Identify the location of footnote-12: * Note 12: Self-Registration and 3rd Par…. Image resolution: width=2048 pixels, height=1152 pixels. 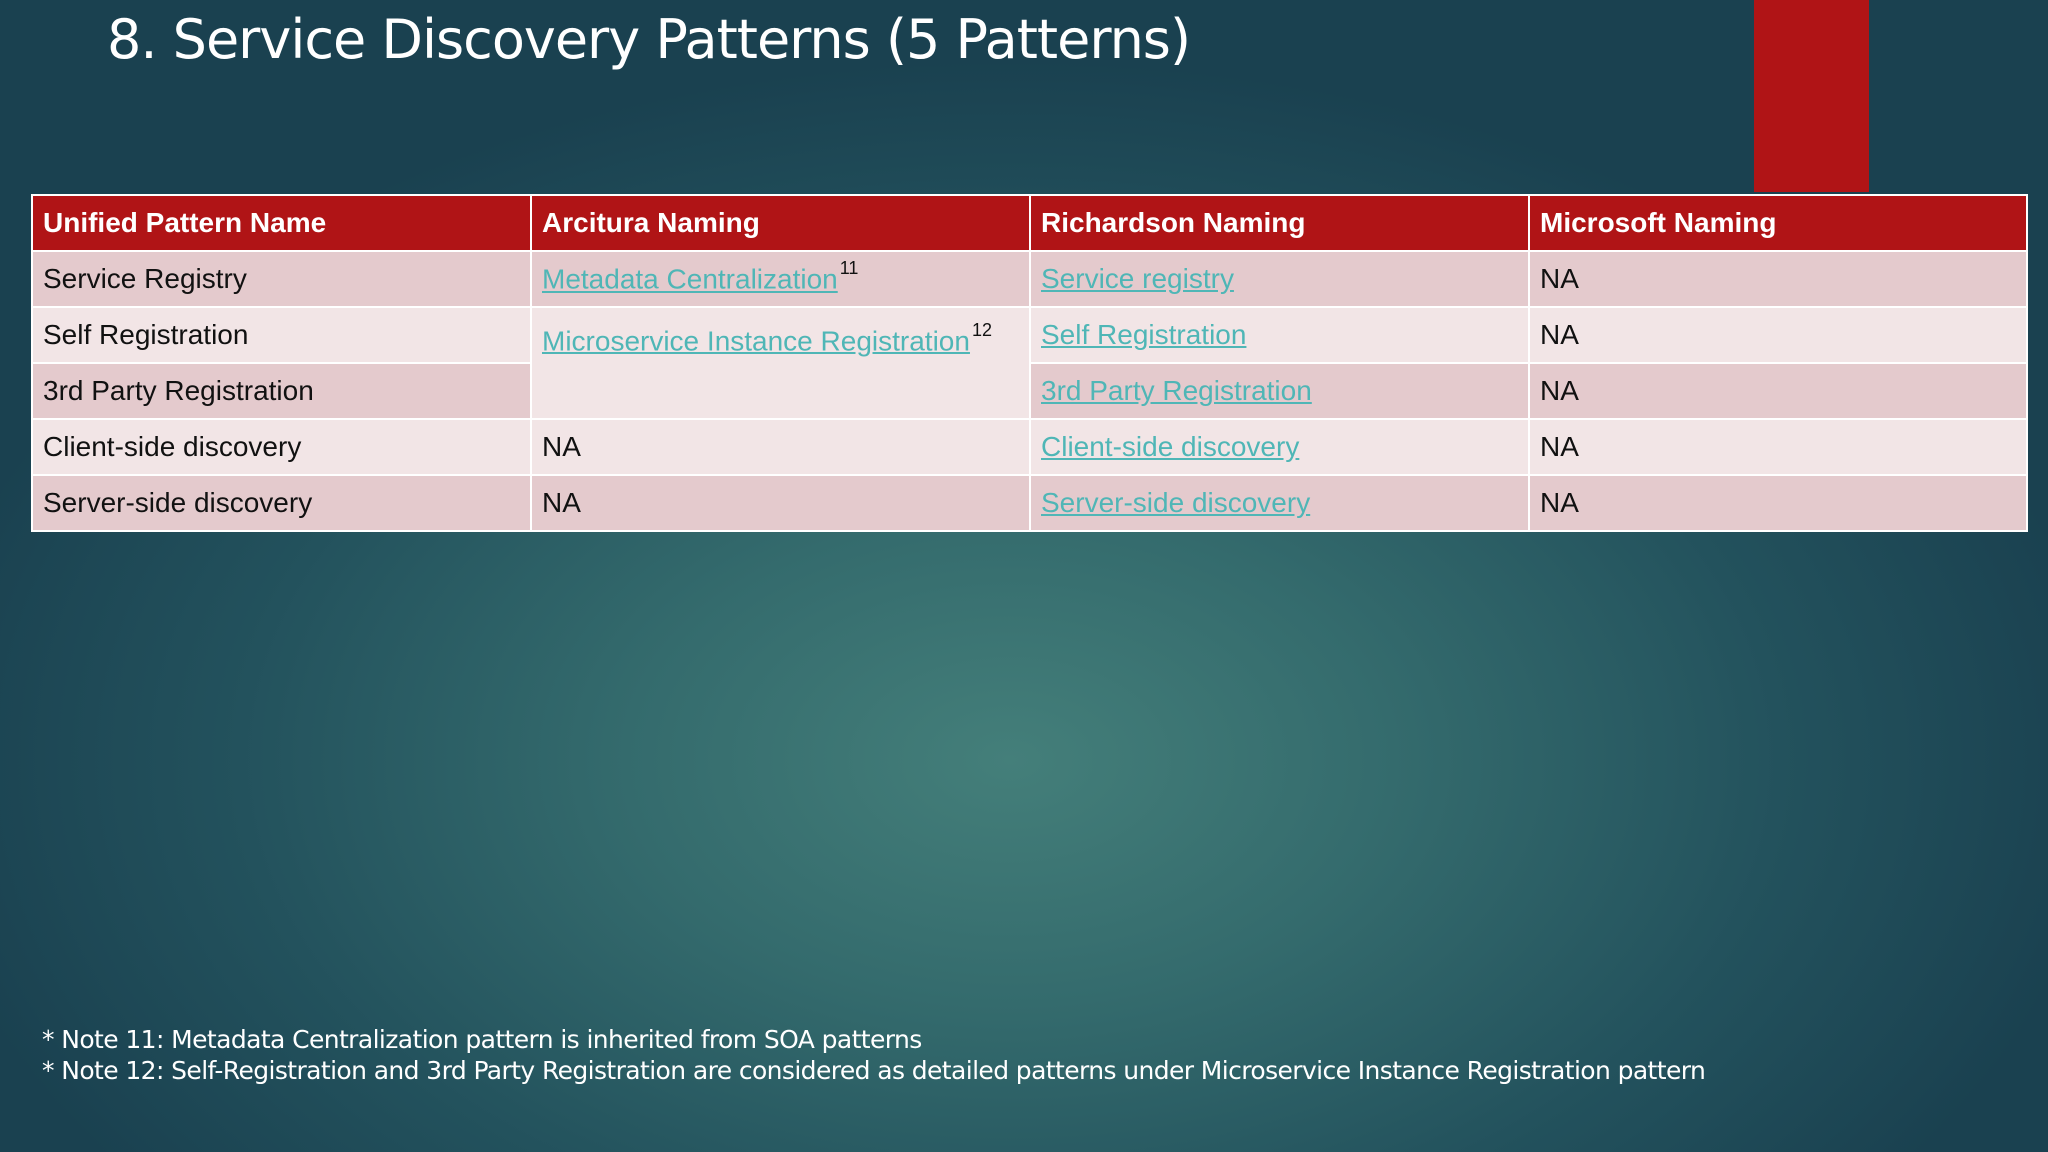
(874, 1070).